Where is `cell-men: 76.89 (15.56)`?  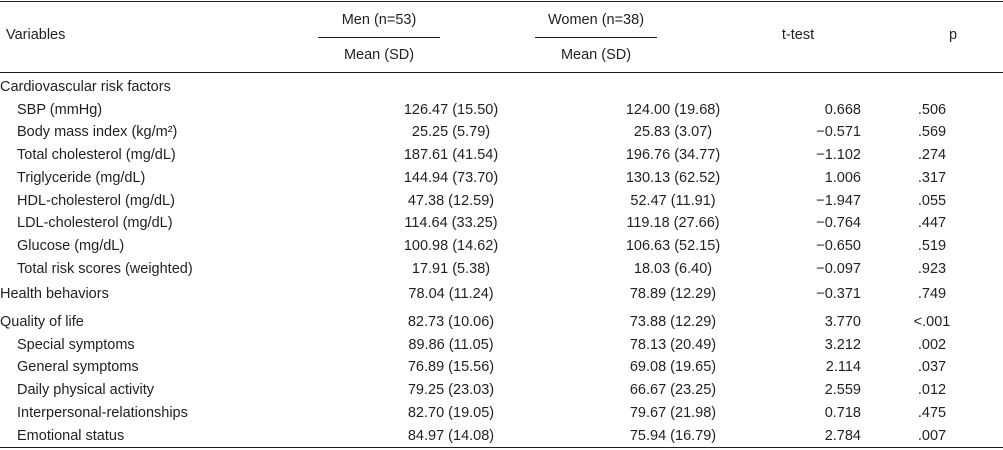
cell-men: 76.89 (15.56) is located at coordinates (451, 367).